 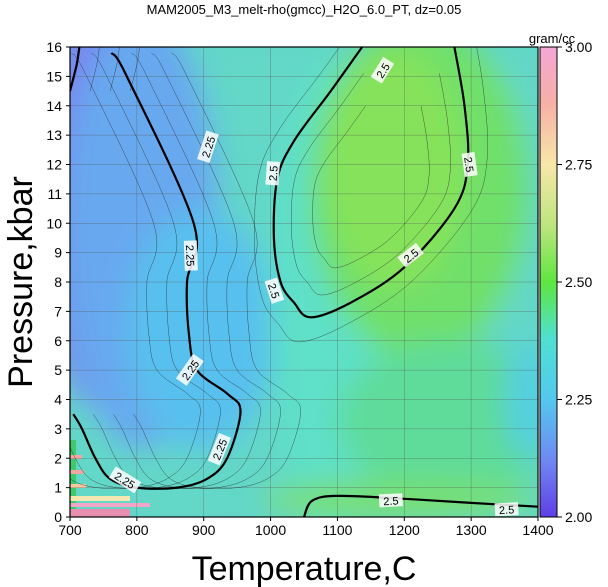 What do you see at coordinates (58, 488) in the screenshot?
I see `y-tick-label: 1` at bounding box center [58, 488].